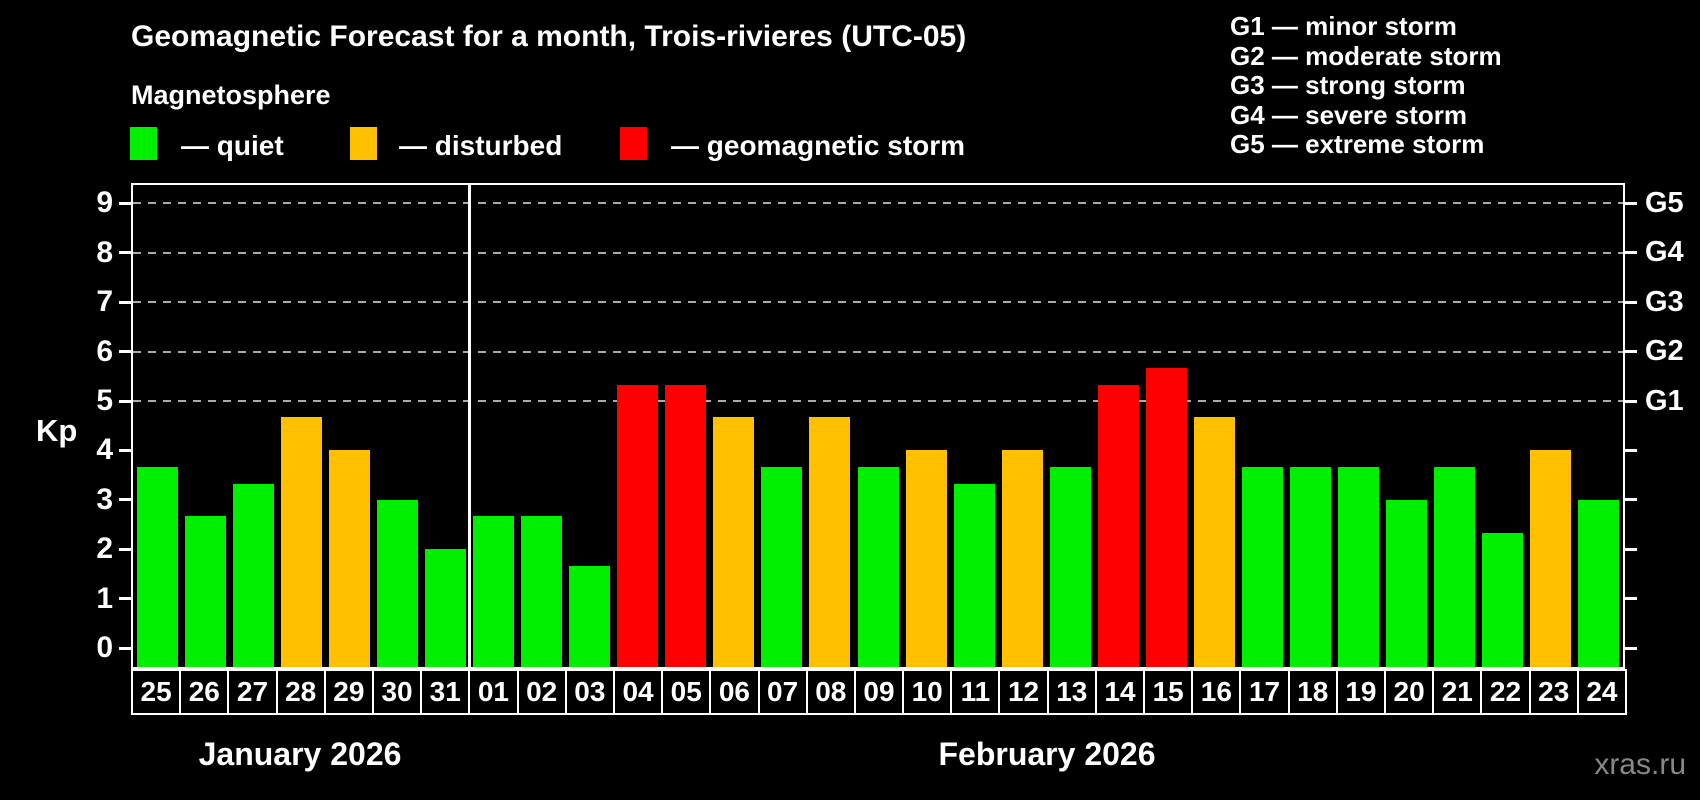  Describe the element at coordinates (1349, 114) in the screenshot. I see `storm-scale-legend-line: G4 — severe storm` at that location.